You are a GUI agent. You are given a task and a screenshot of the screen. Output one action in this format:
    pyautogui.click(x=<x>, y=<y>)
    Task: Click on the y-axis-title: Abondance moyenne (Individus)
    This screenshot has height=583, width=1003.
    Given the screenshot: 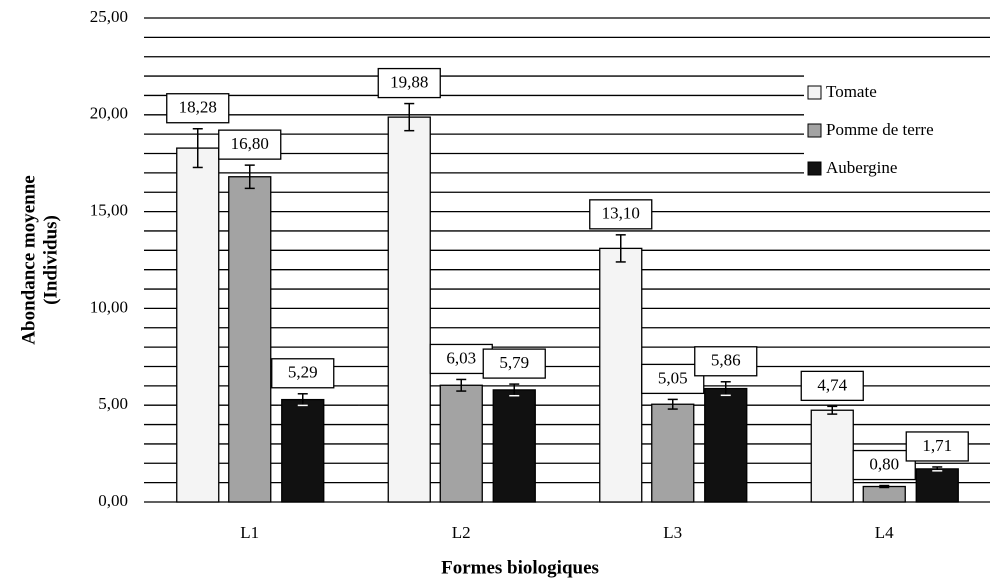 What is the action you would take?
    pyautogui.click(x=39, y=259)
    